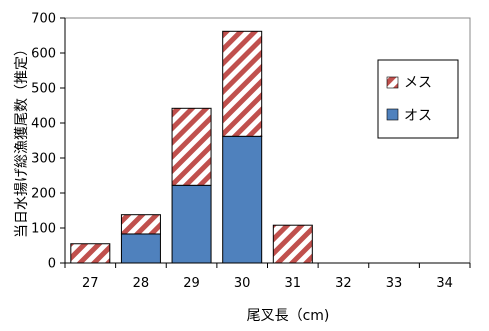  Describe the element at coordinates (43, 124) in the screenshot. I see `y-tick-label: 400` at that location.